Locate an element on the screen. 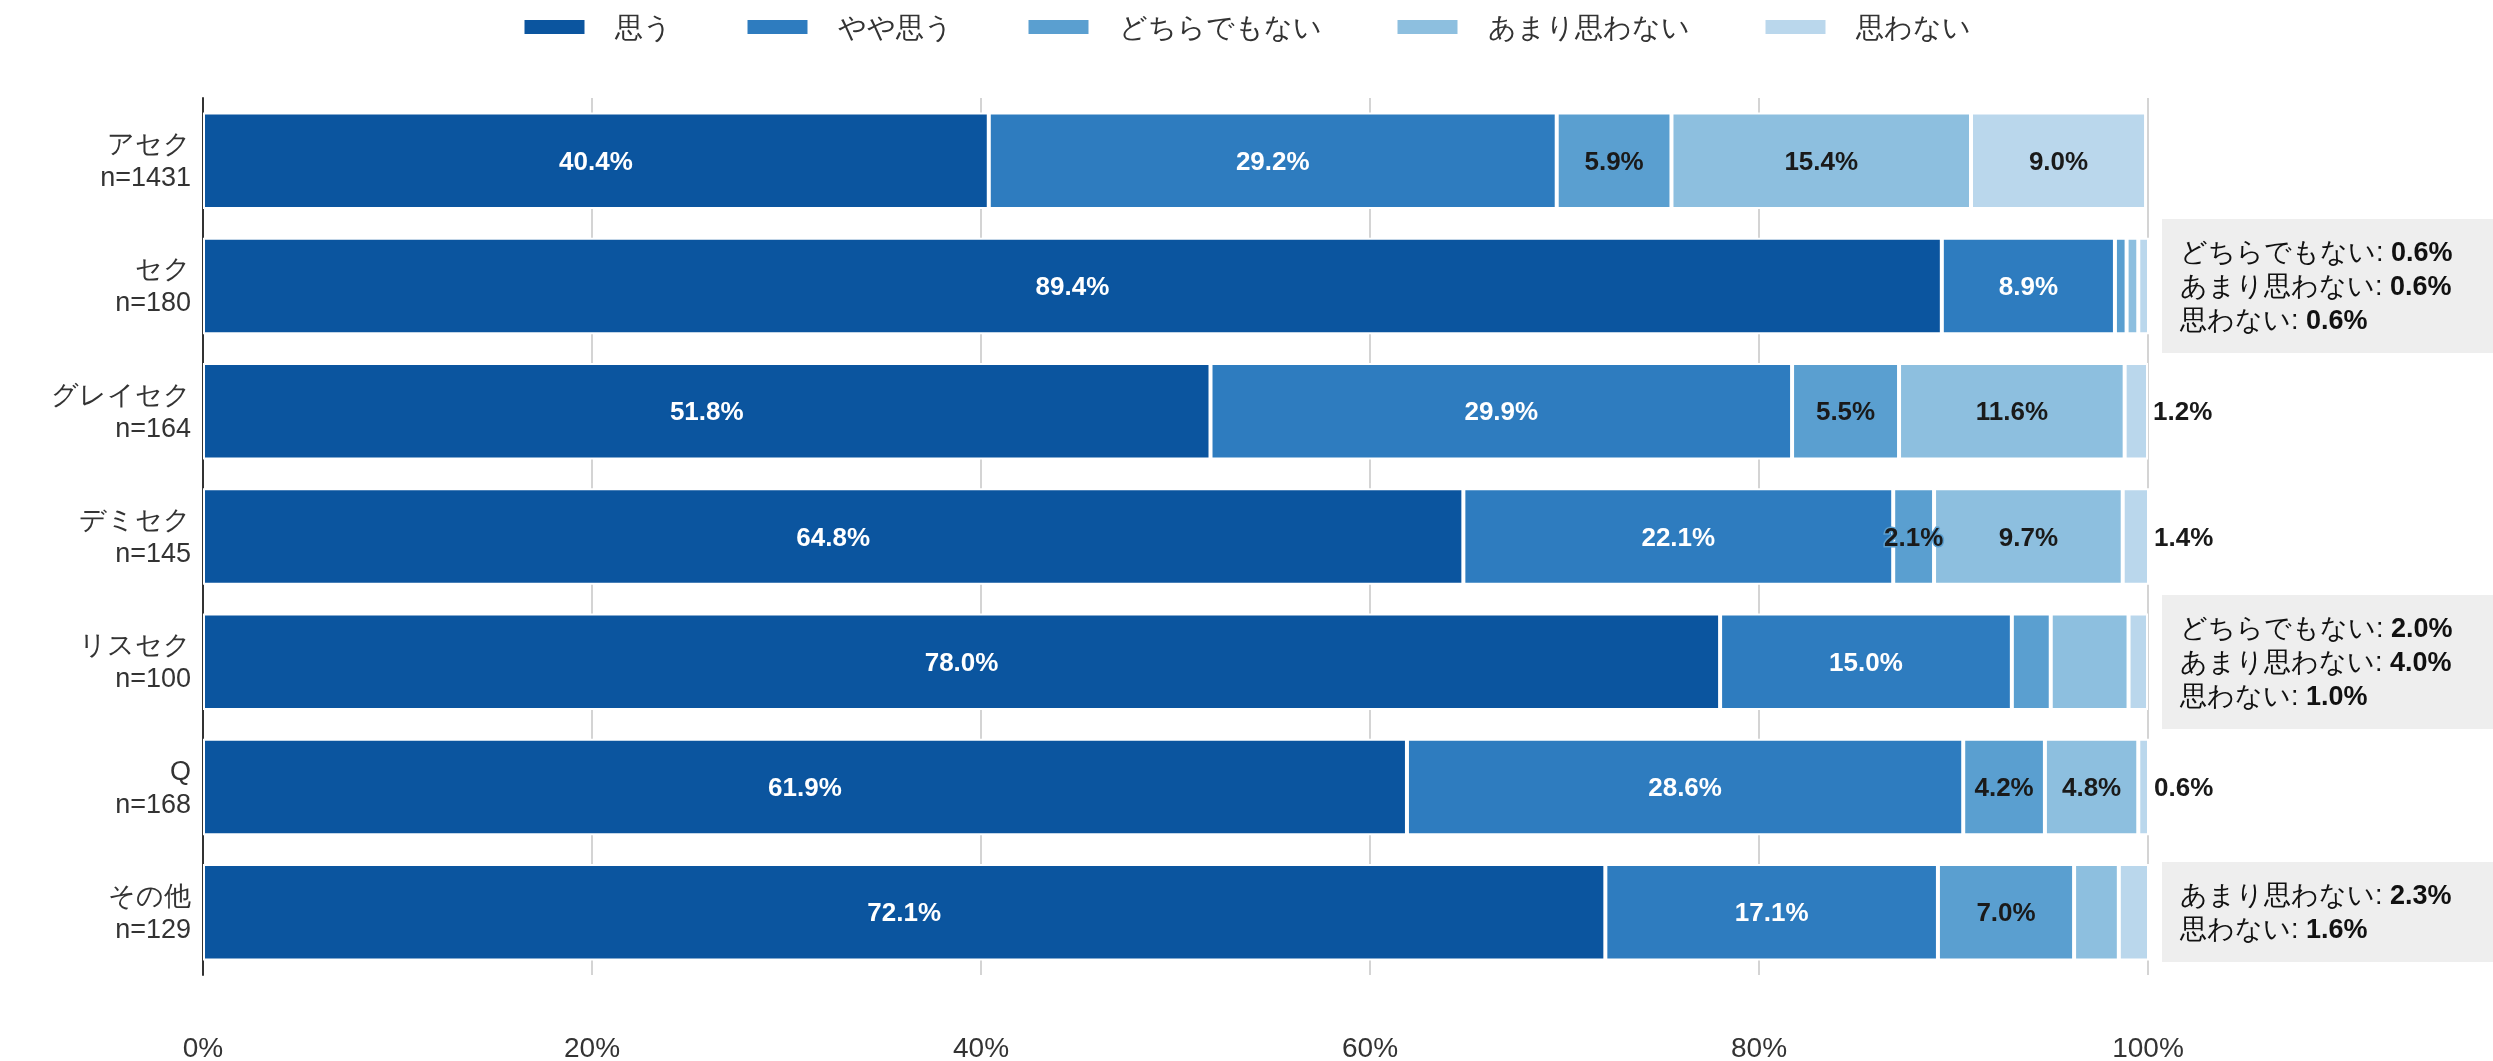 This screenshot has height=1061, width=2493. y-tick-label: Q n=168 is located at coordinates (153, 787).